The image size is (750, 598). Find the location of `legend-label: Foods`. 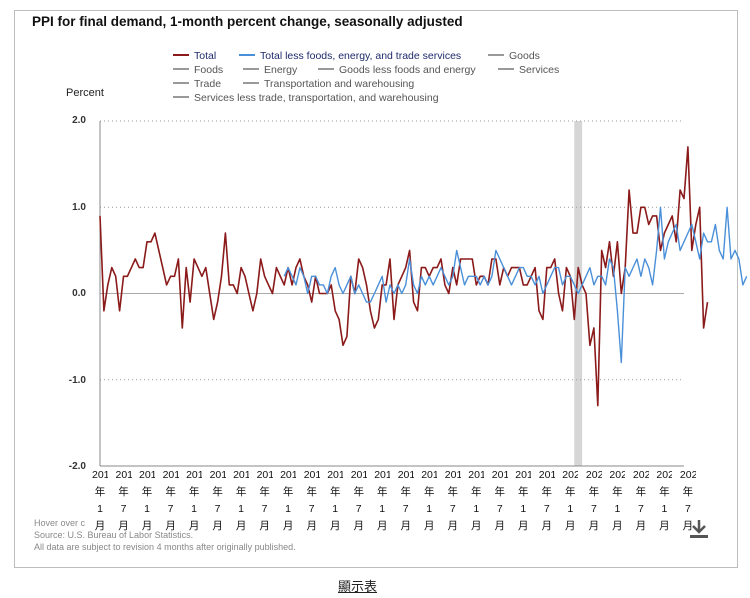

legend-label: Foods is located at coordinates (209, 70).